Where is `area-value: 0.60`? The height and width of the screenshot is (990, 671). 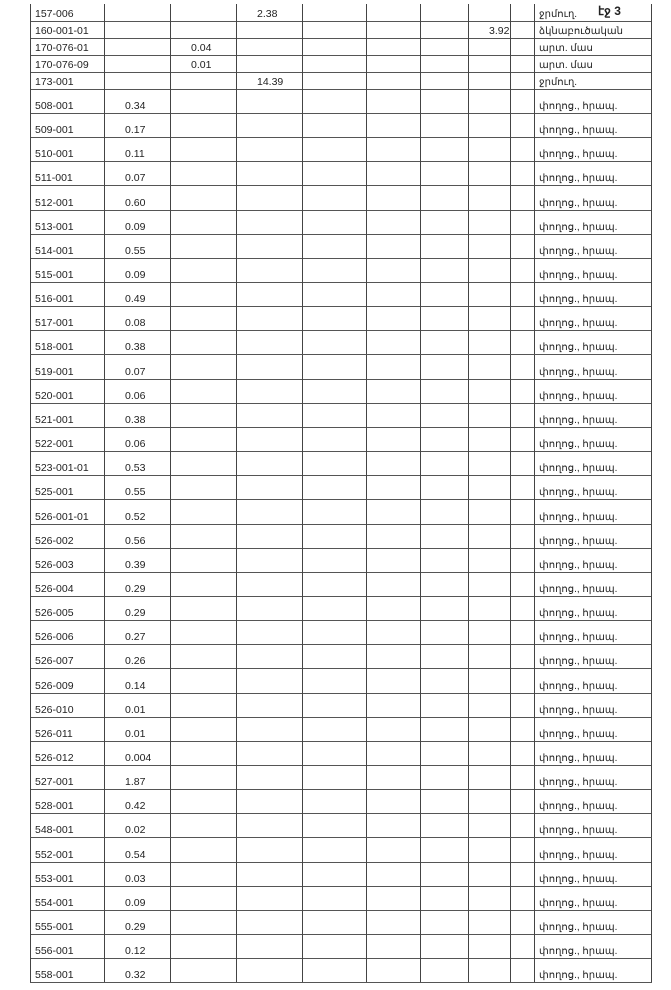
area-value: 0.60 is located at coordinates (137, 197).